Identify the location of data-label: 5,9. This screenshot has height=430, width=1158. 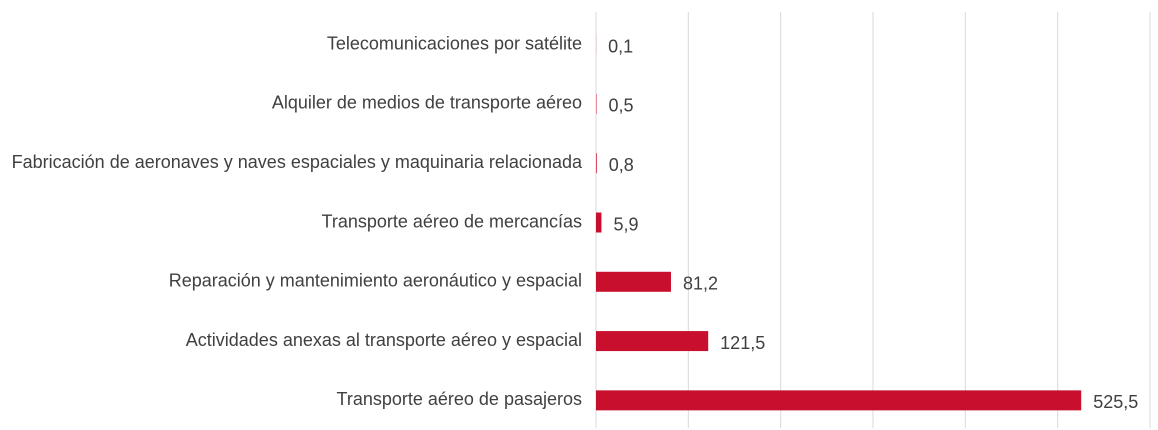
(625, 224).